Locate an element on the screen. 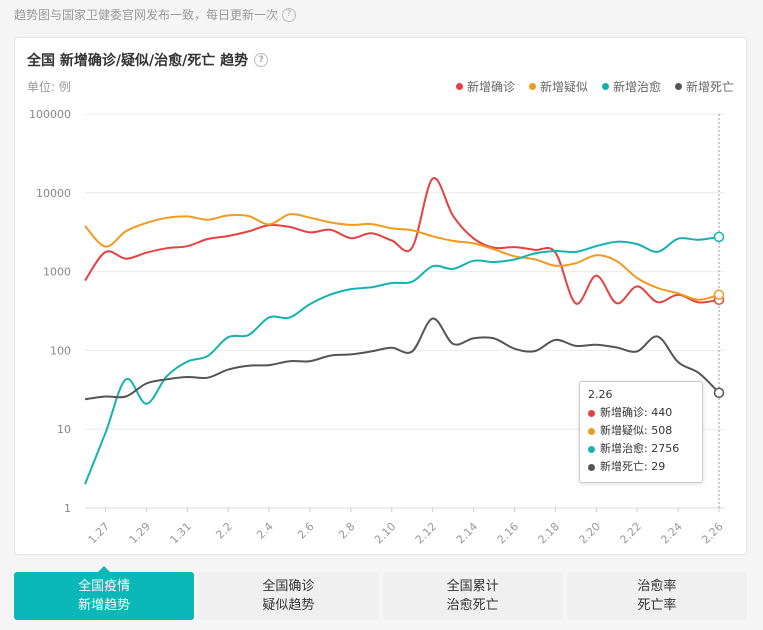 This screenshot has width=763, height=630. bottom-tabs: 全国疫情新增趋势 全国确诊疑似趋势 全国累计治愈死亡 治愈率死亡率 is located at coordinates (380, 593).